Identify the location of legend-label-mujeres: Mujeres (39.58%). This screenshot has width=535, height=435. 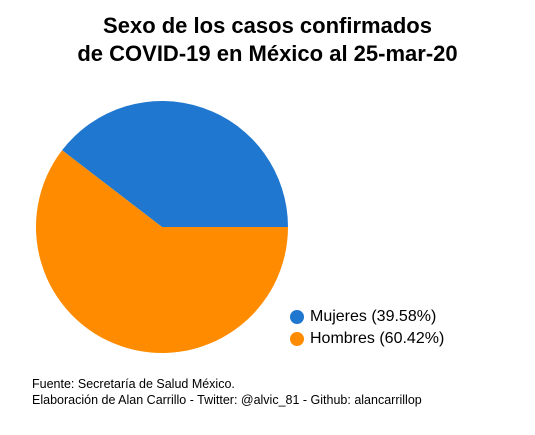
(373, 316).